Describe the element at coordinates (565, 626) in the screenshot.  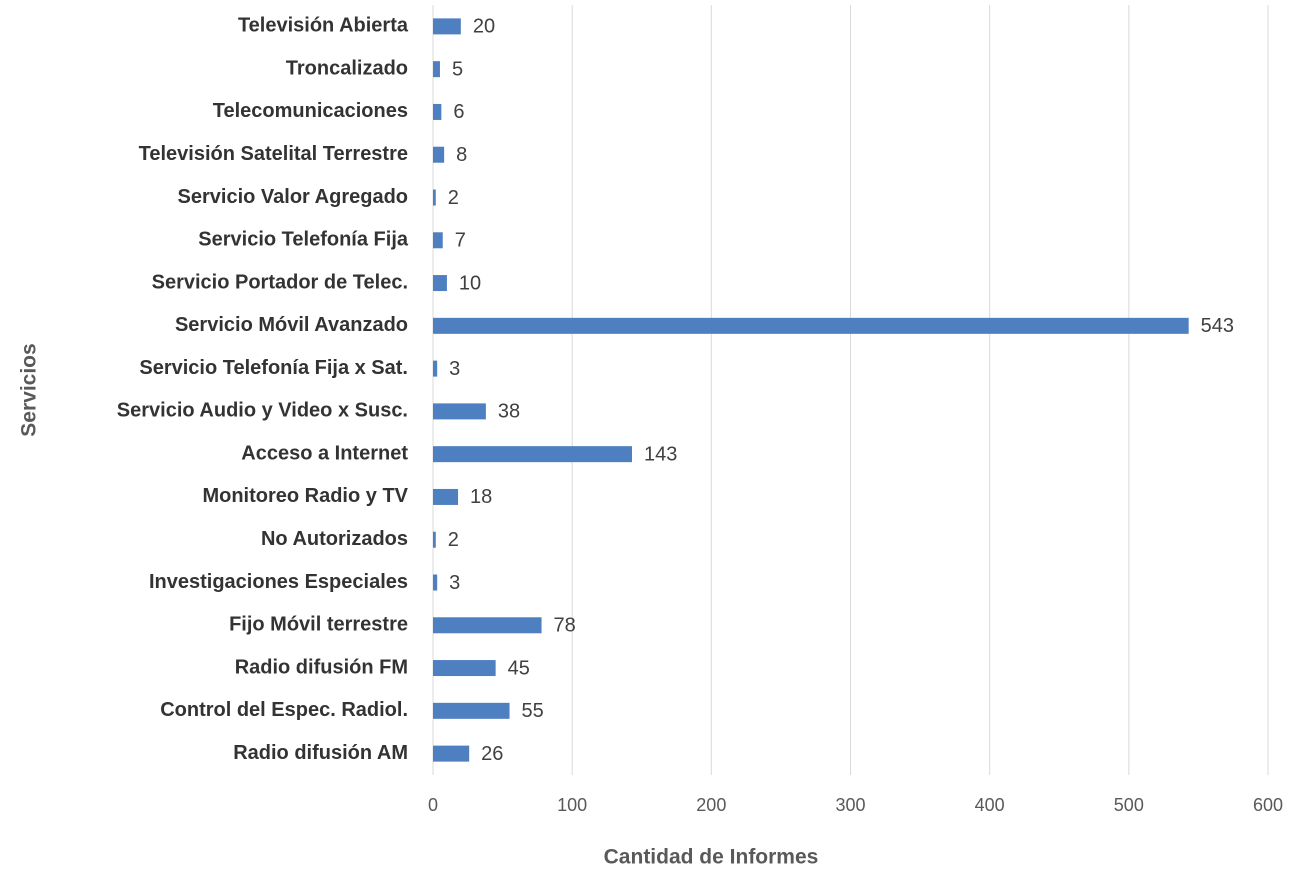
I see `data-label: 78` at that location.